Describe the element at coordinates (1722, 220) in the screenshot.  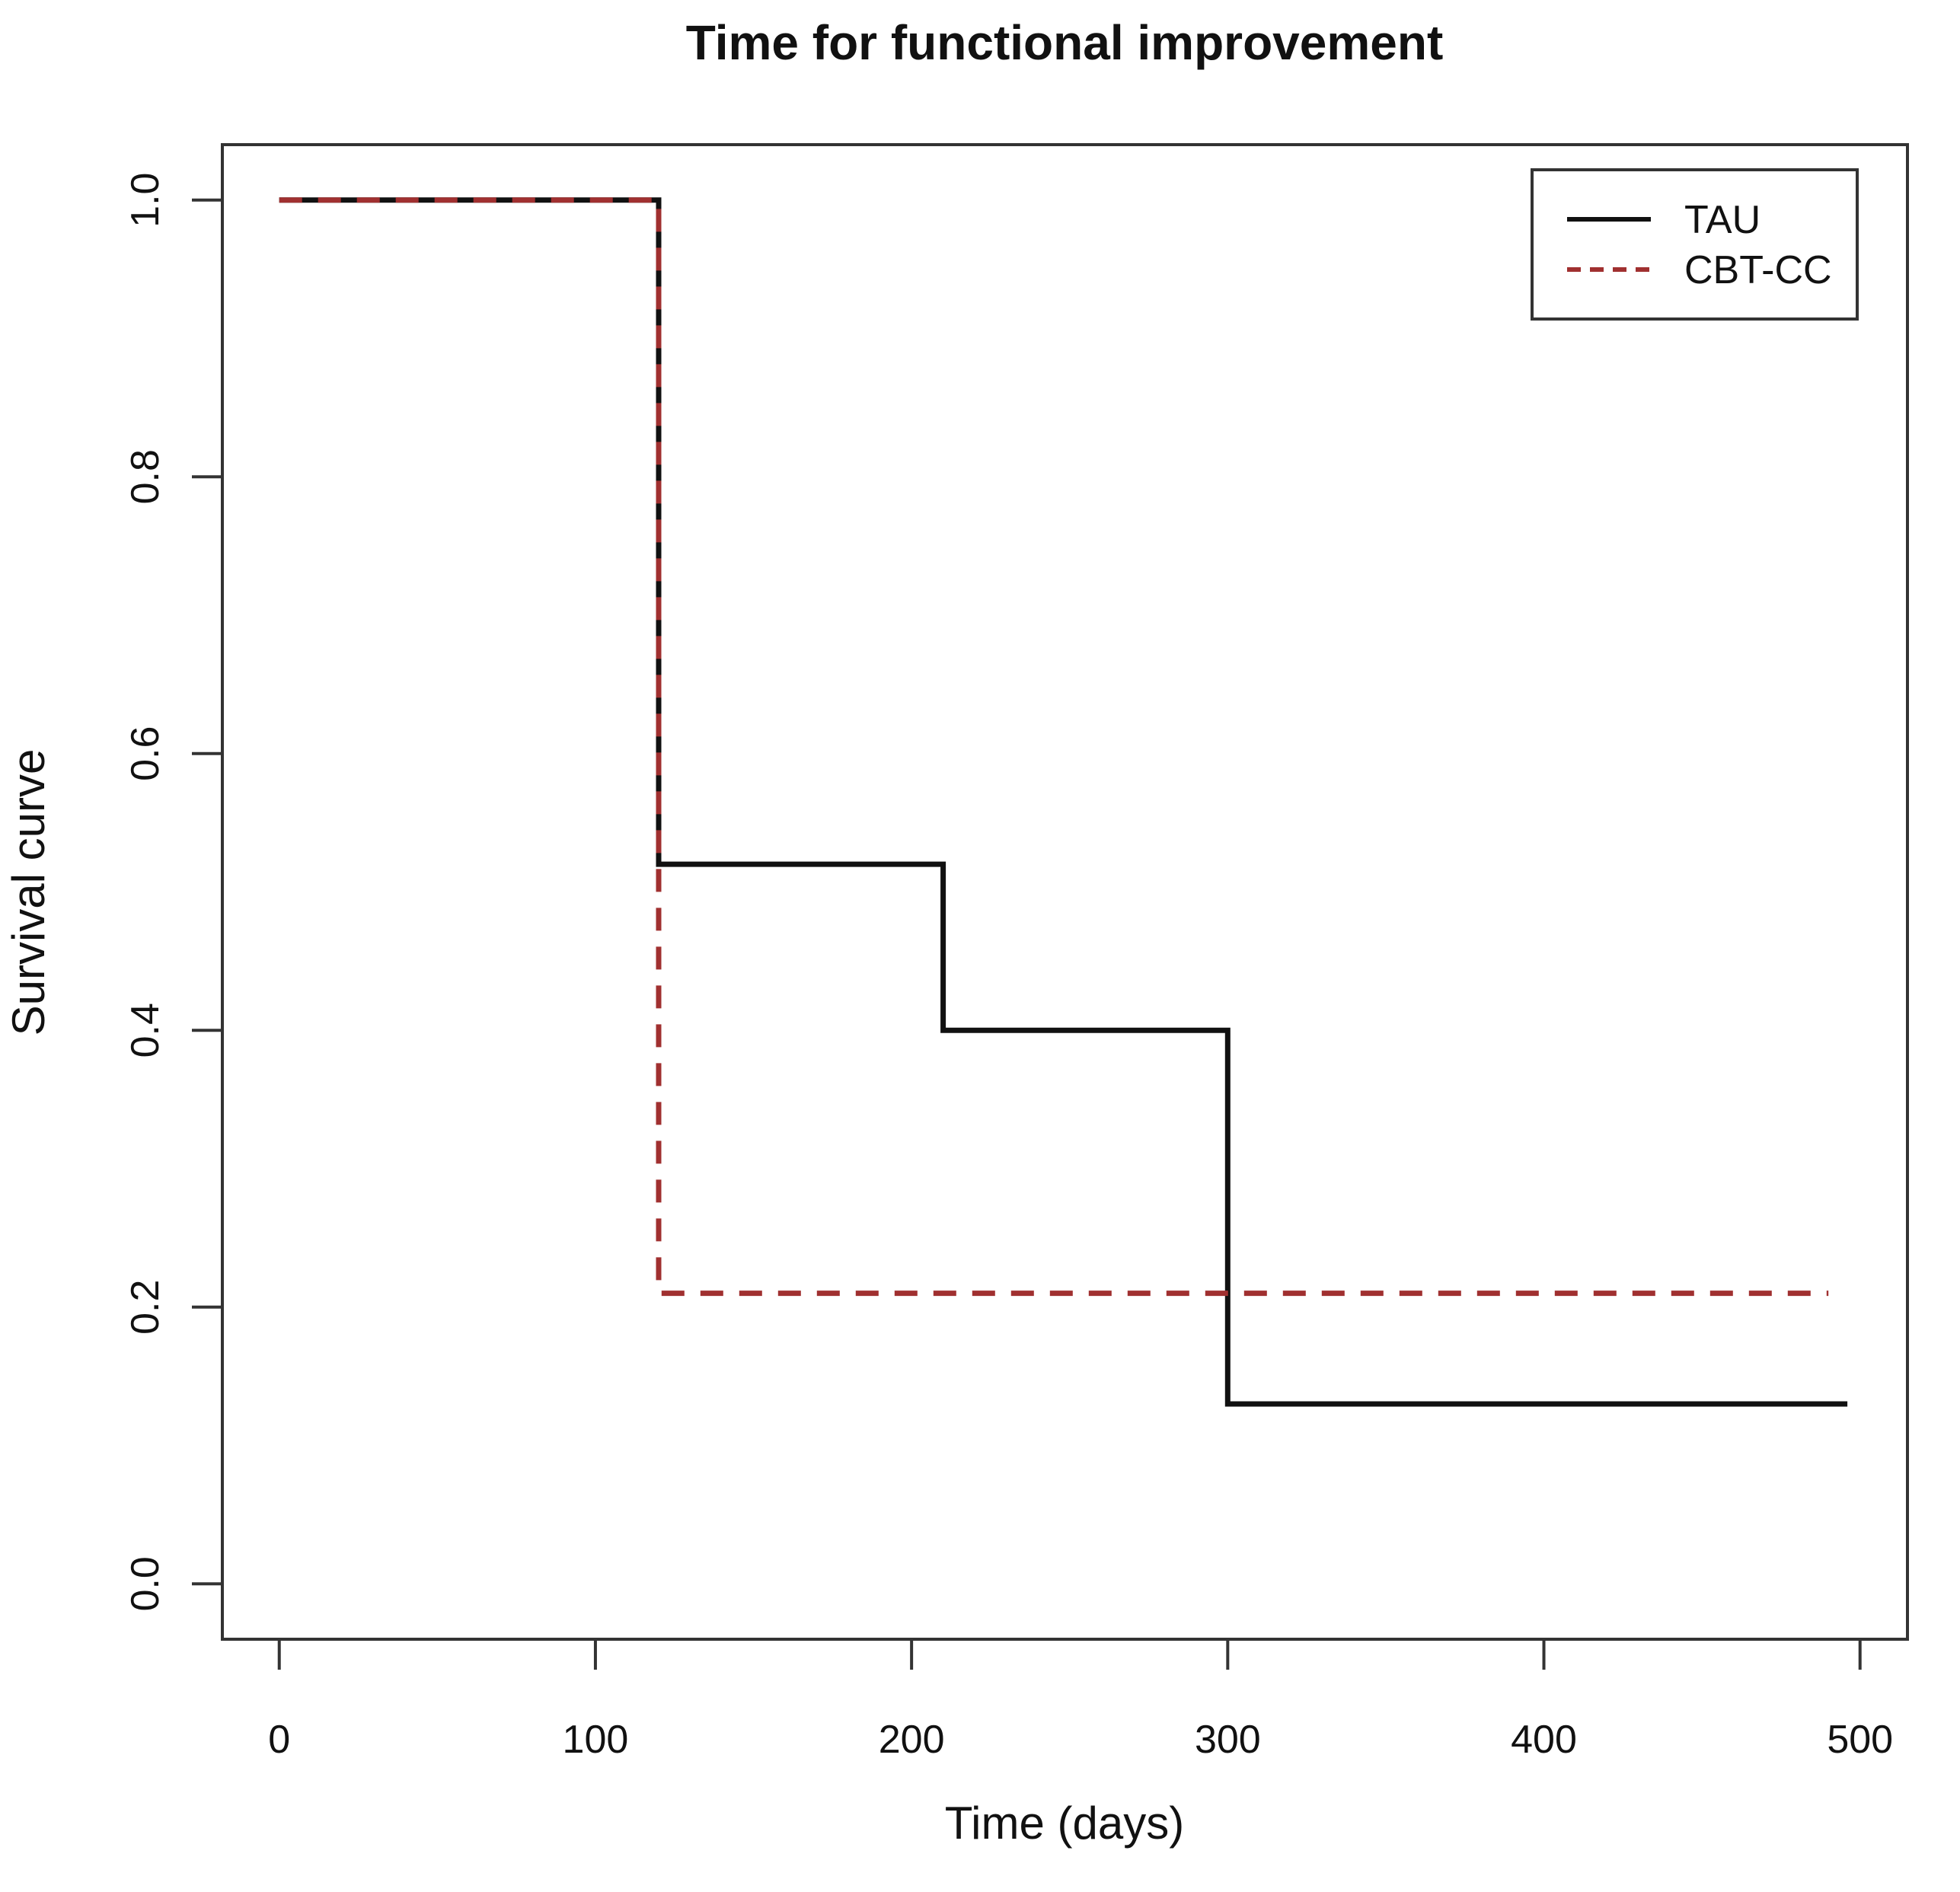
I see `legend-label-tau: TAU` at that location.